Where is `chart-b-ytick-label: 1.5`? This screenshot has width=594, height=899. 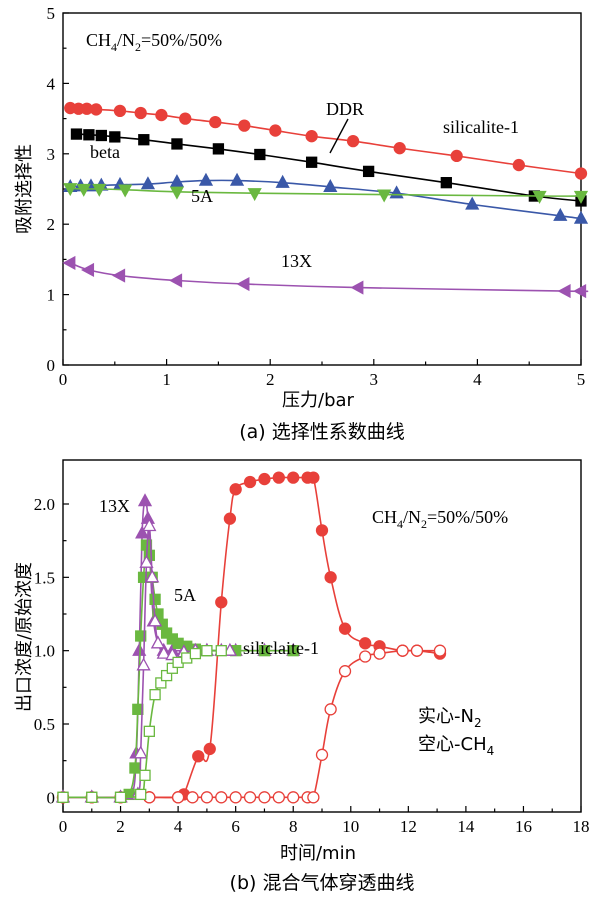 chart-b-ytick-label: 1.5 is located at coordinates (44, 577).